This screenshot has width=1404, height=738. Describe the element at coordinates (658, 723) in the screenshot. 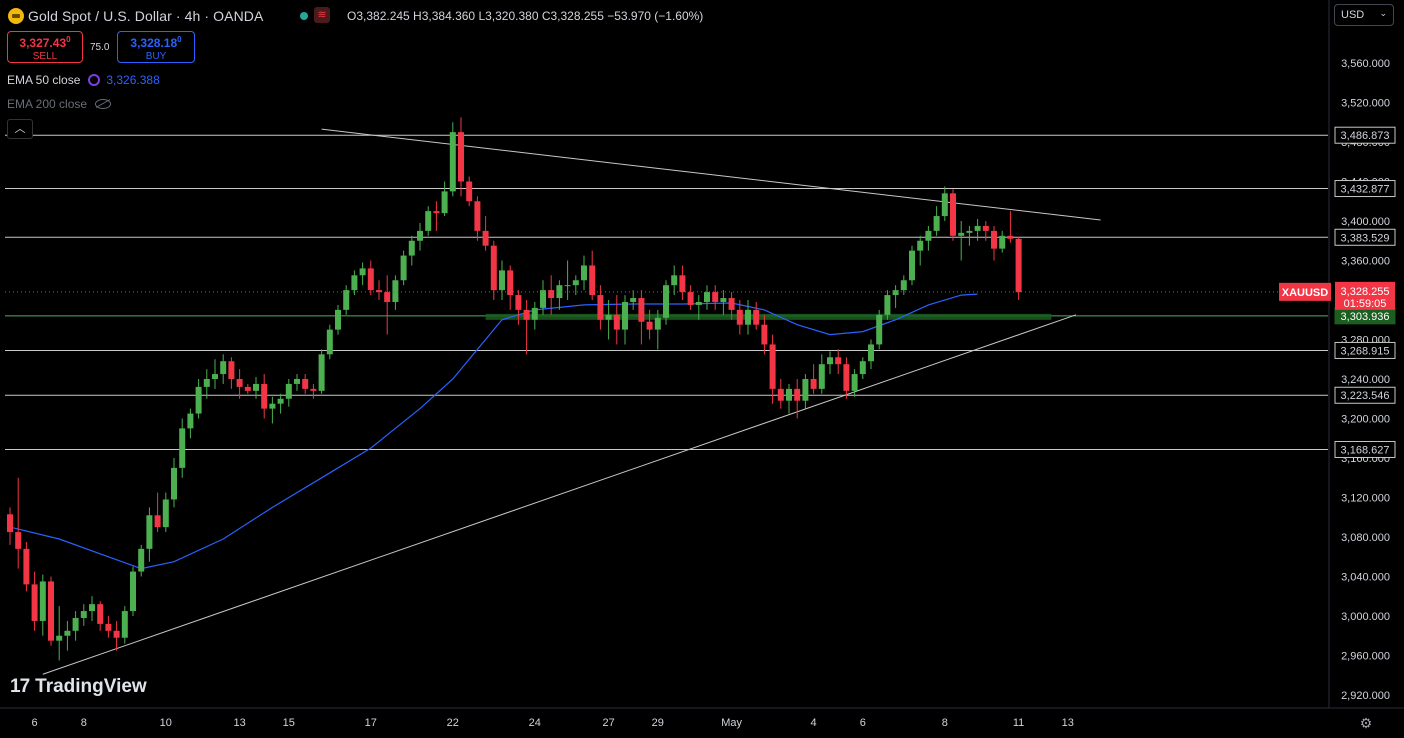

I see `x-tick-label: 29` at that location.